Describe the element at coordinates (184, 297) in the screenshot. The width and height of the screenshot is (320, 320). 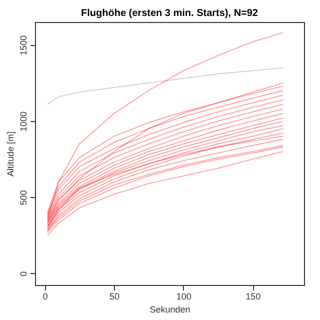
I see `x-tick-label: 100` at that location.